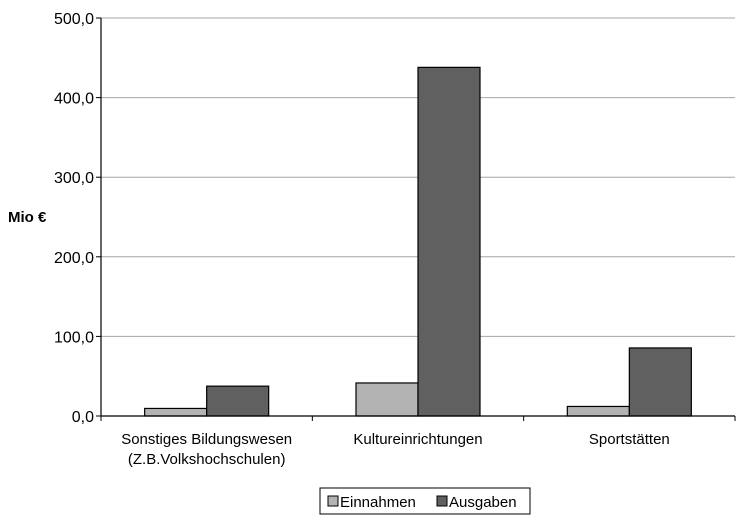  I want to click on y-tick-label: 300,0, so click(74, 178).